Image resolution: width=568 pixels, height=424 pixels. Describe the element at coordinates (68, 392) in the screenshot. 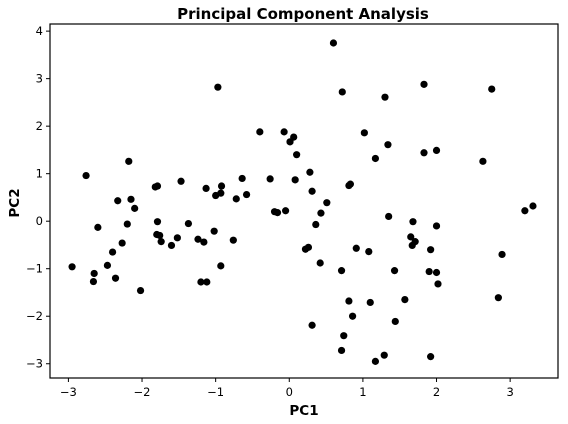

I see `x-tick-label: −3` at that location.